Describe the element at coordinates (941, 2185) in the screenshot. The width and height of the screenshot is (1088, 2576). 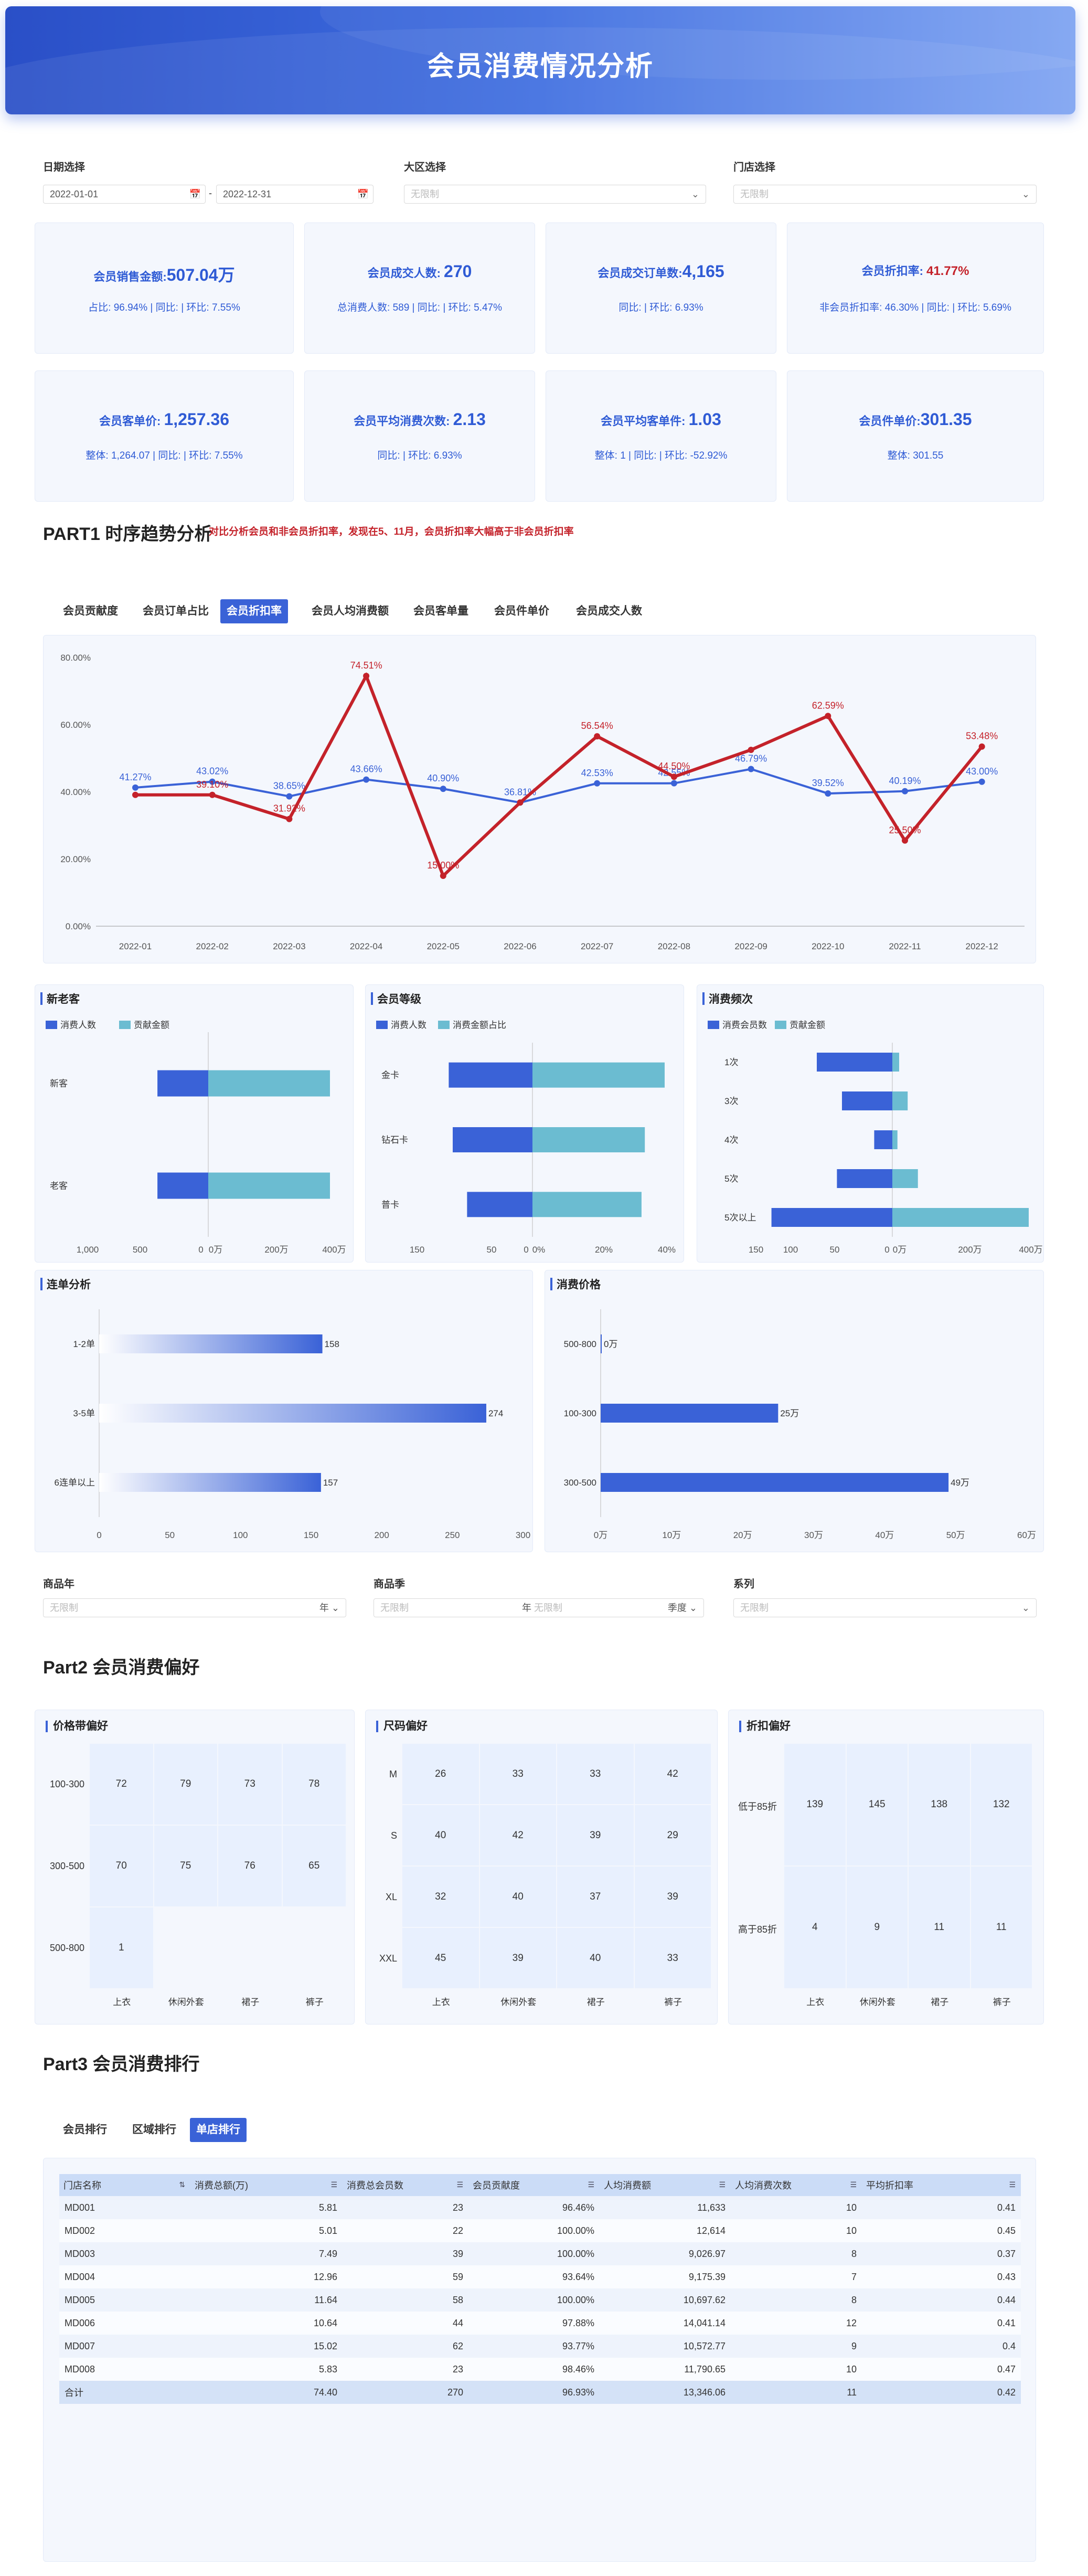
I see `column-header: 平均折扣率 ☰` at that location.